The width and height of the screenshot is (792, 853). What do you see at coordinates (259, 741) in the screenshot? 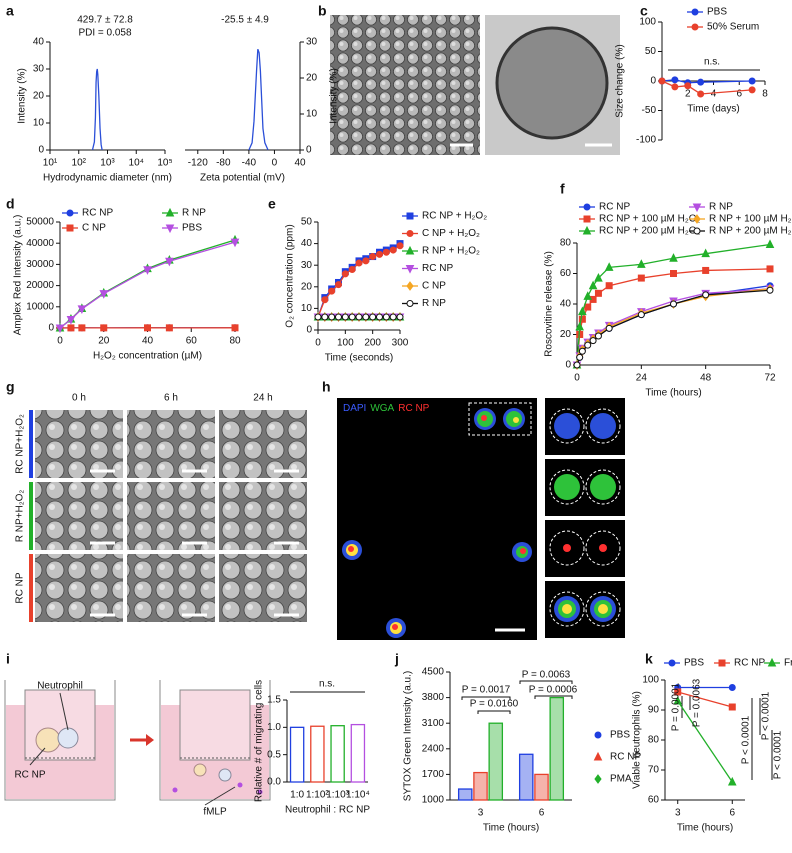
I see `y-axis-label: Relative # of migrating cells` at bounding box center [259, 741].